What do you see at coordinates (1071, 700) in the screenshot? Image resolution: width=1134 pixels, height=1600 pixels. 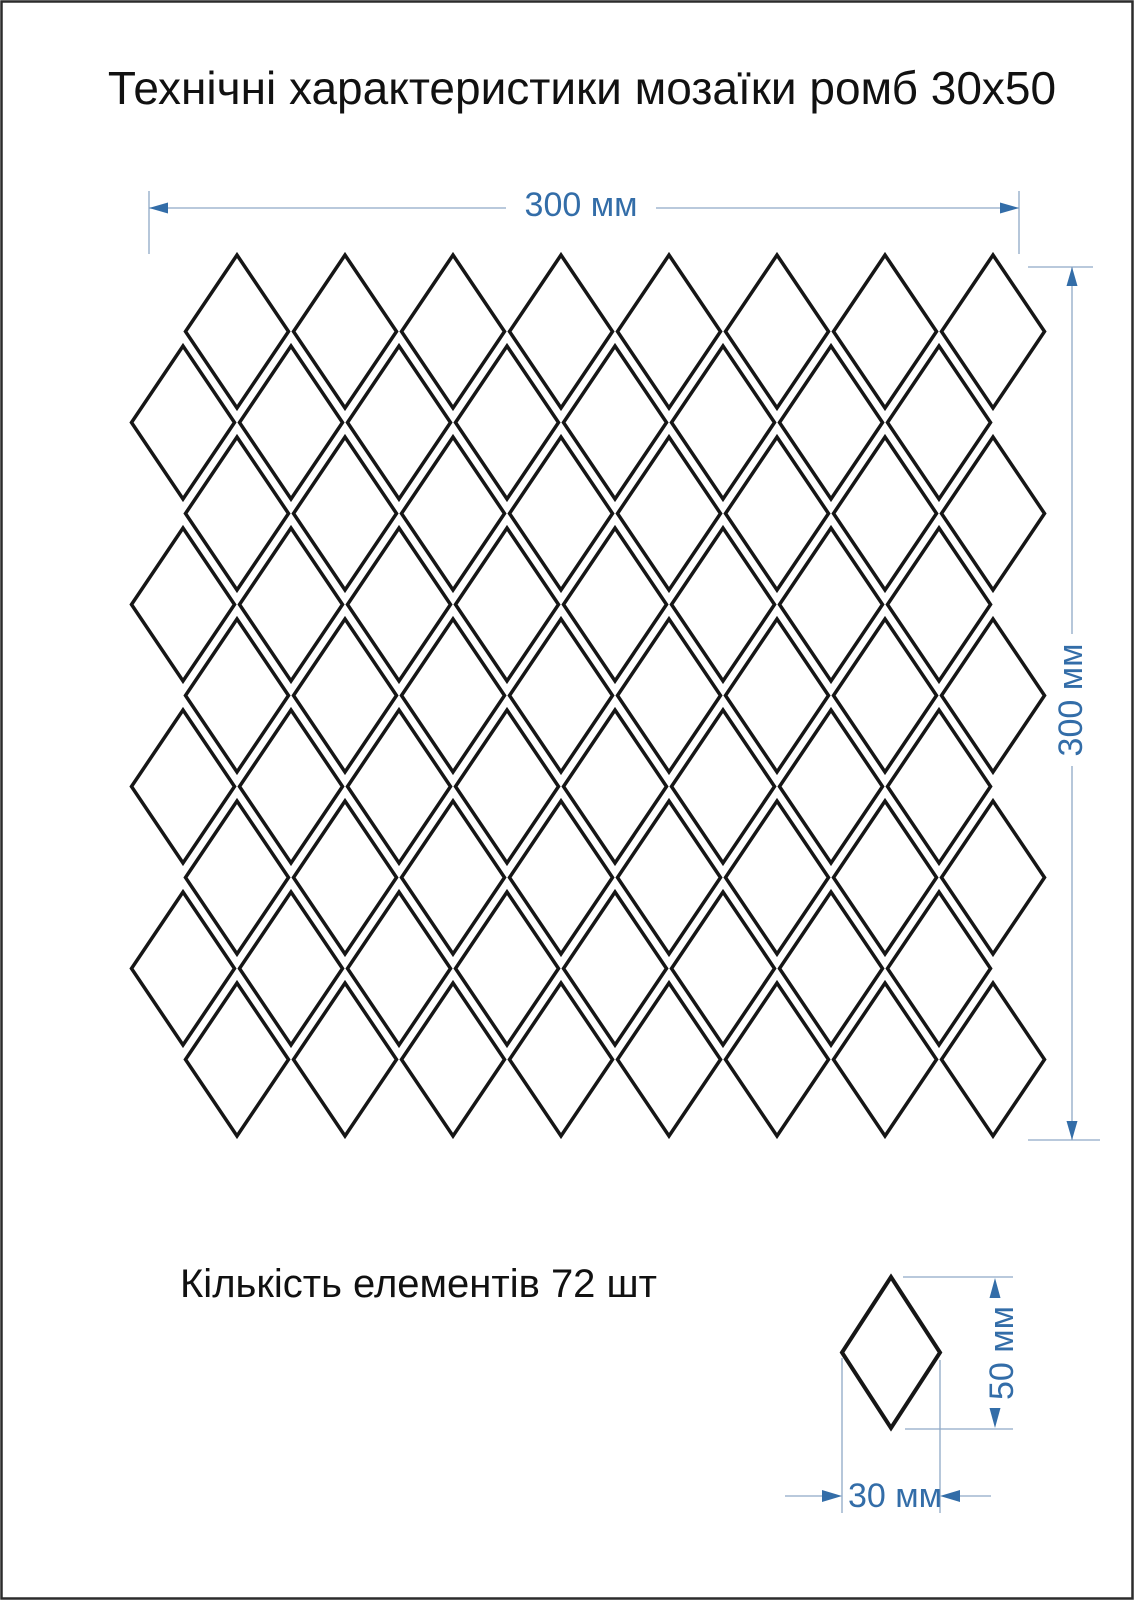 I see `sheet-height-label: 300 мм` at bounding box center [1071, 700].